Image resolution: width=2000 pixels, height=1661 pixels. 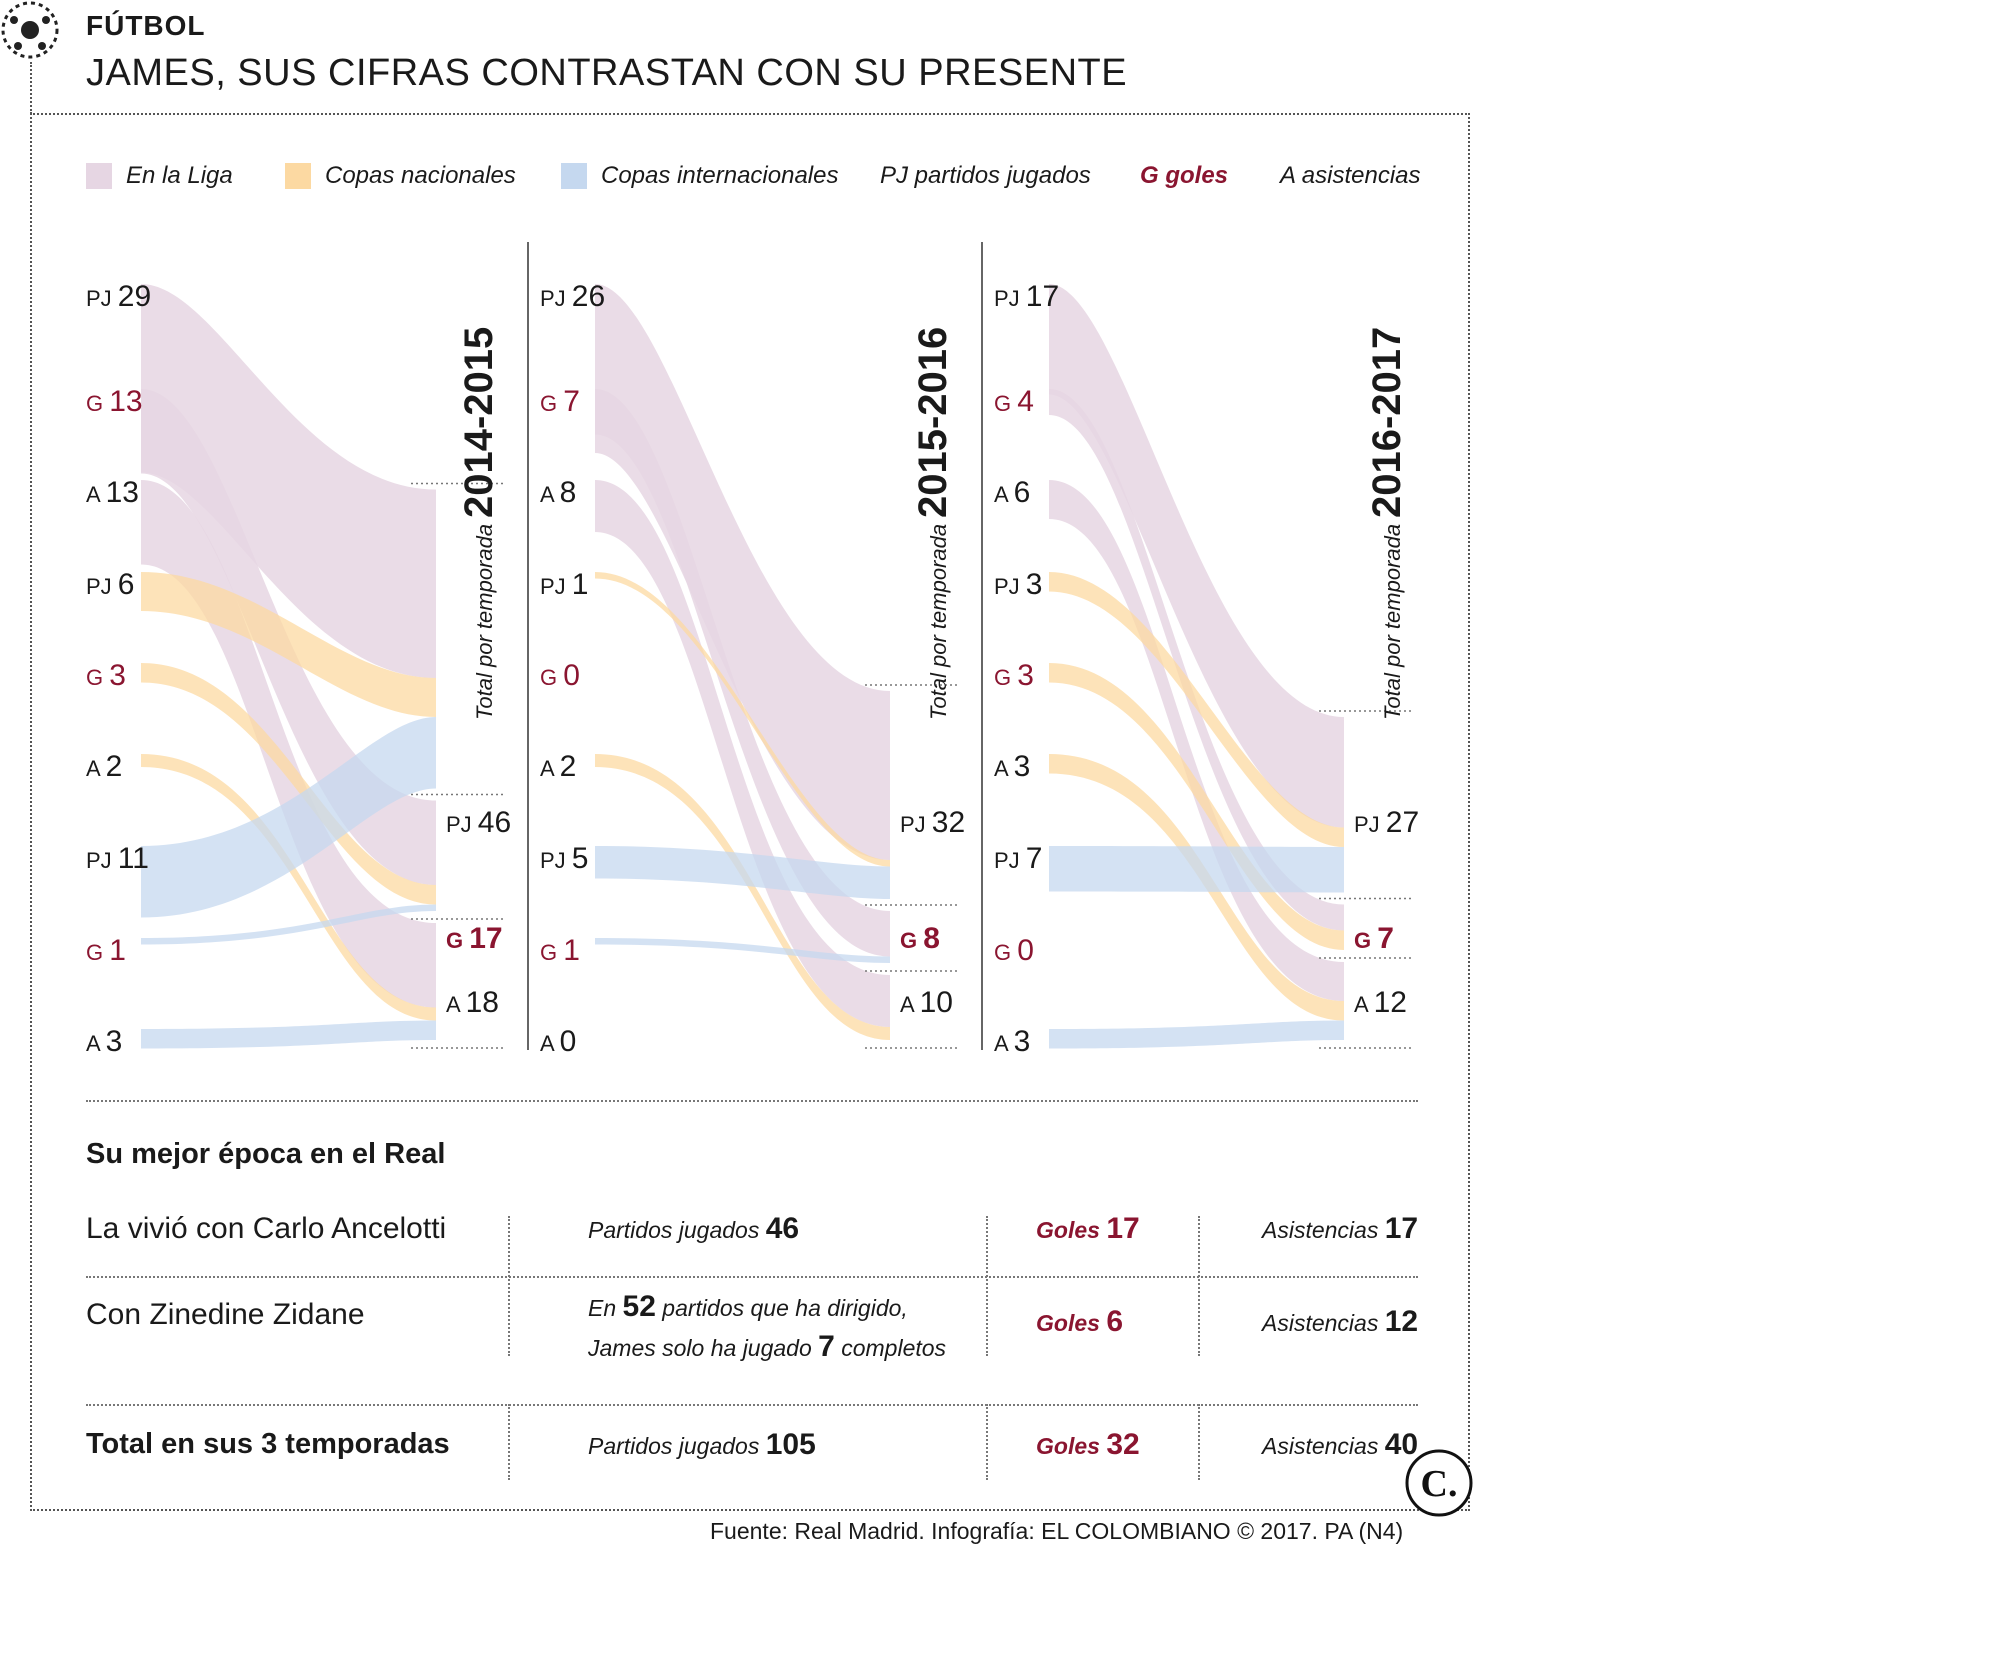 I want to click on zidane-asistencias: Asistencias 12, so click(x=1340, y=1322).